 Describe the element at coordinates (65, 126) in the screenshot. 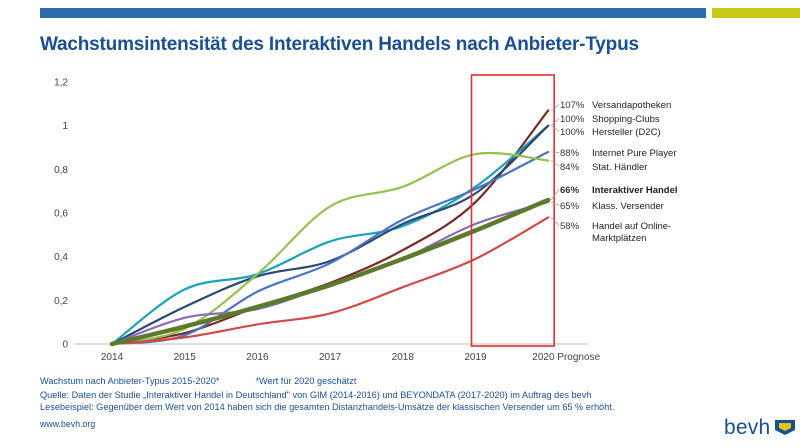

I see `y-tick-label: 1` at that location.